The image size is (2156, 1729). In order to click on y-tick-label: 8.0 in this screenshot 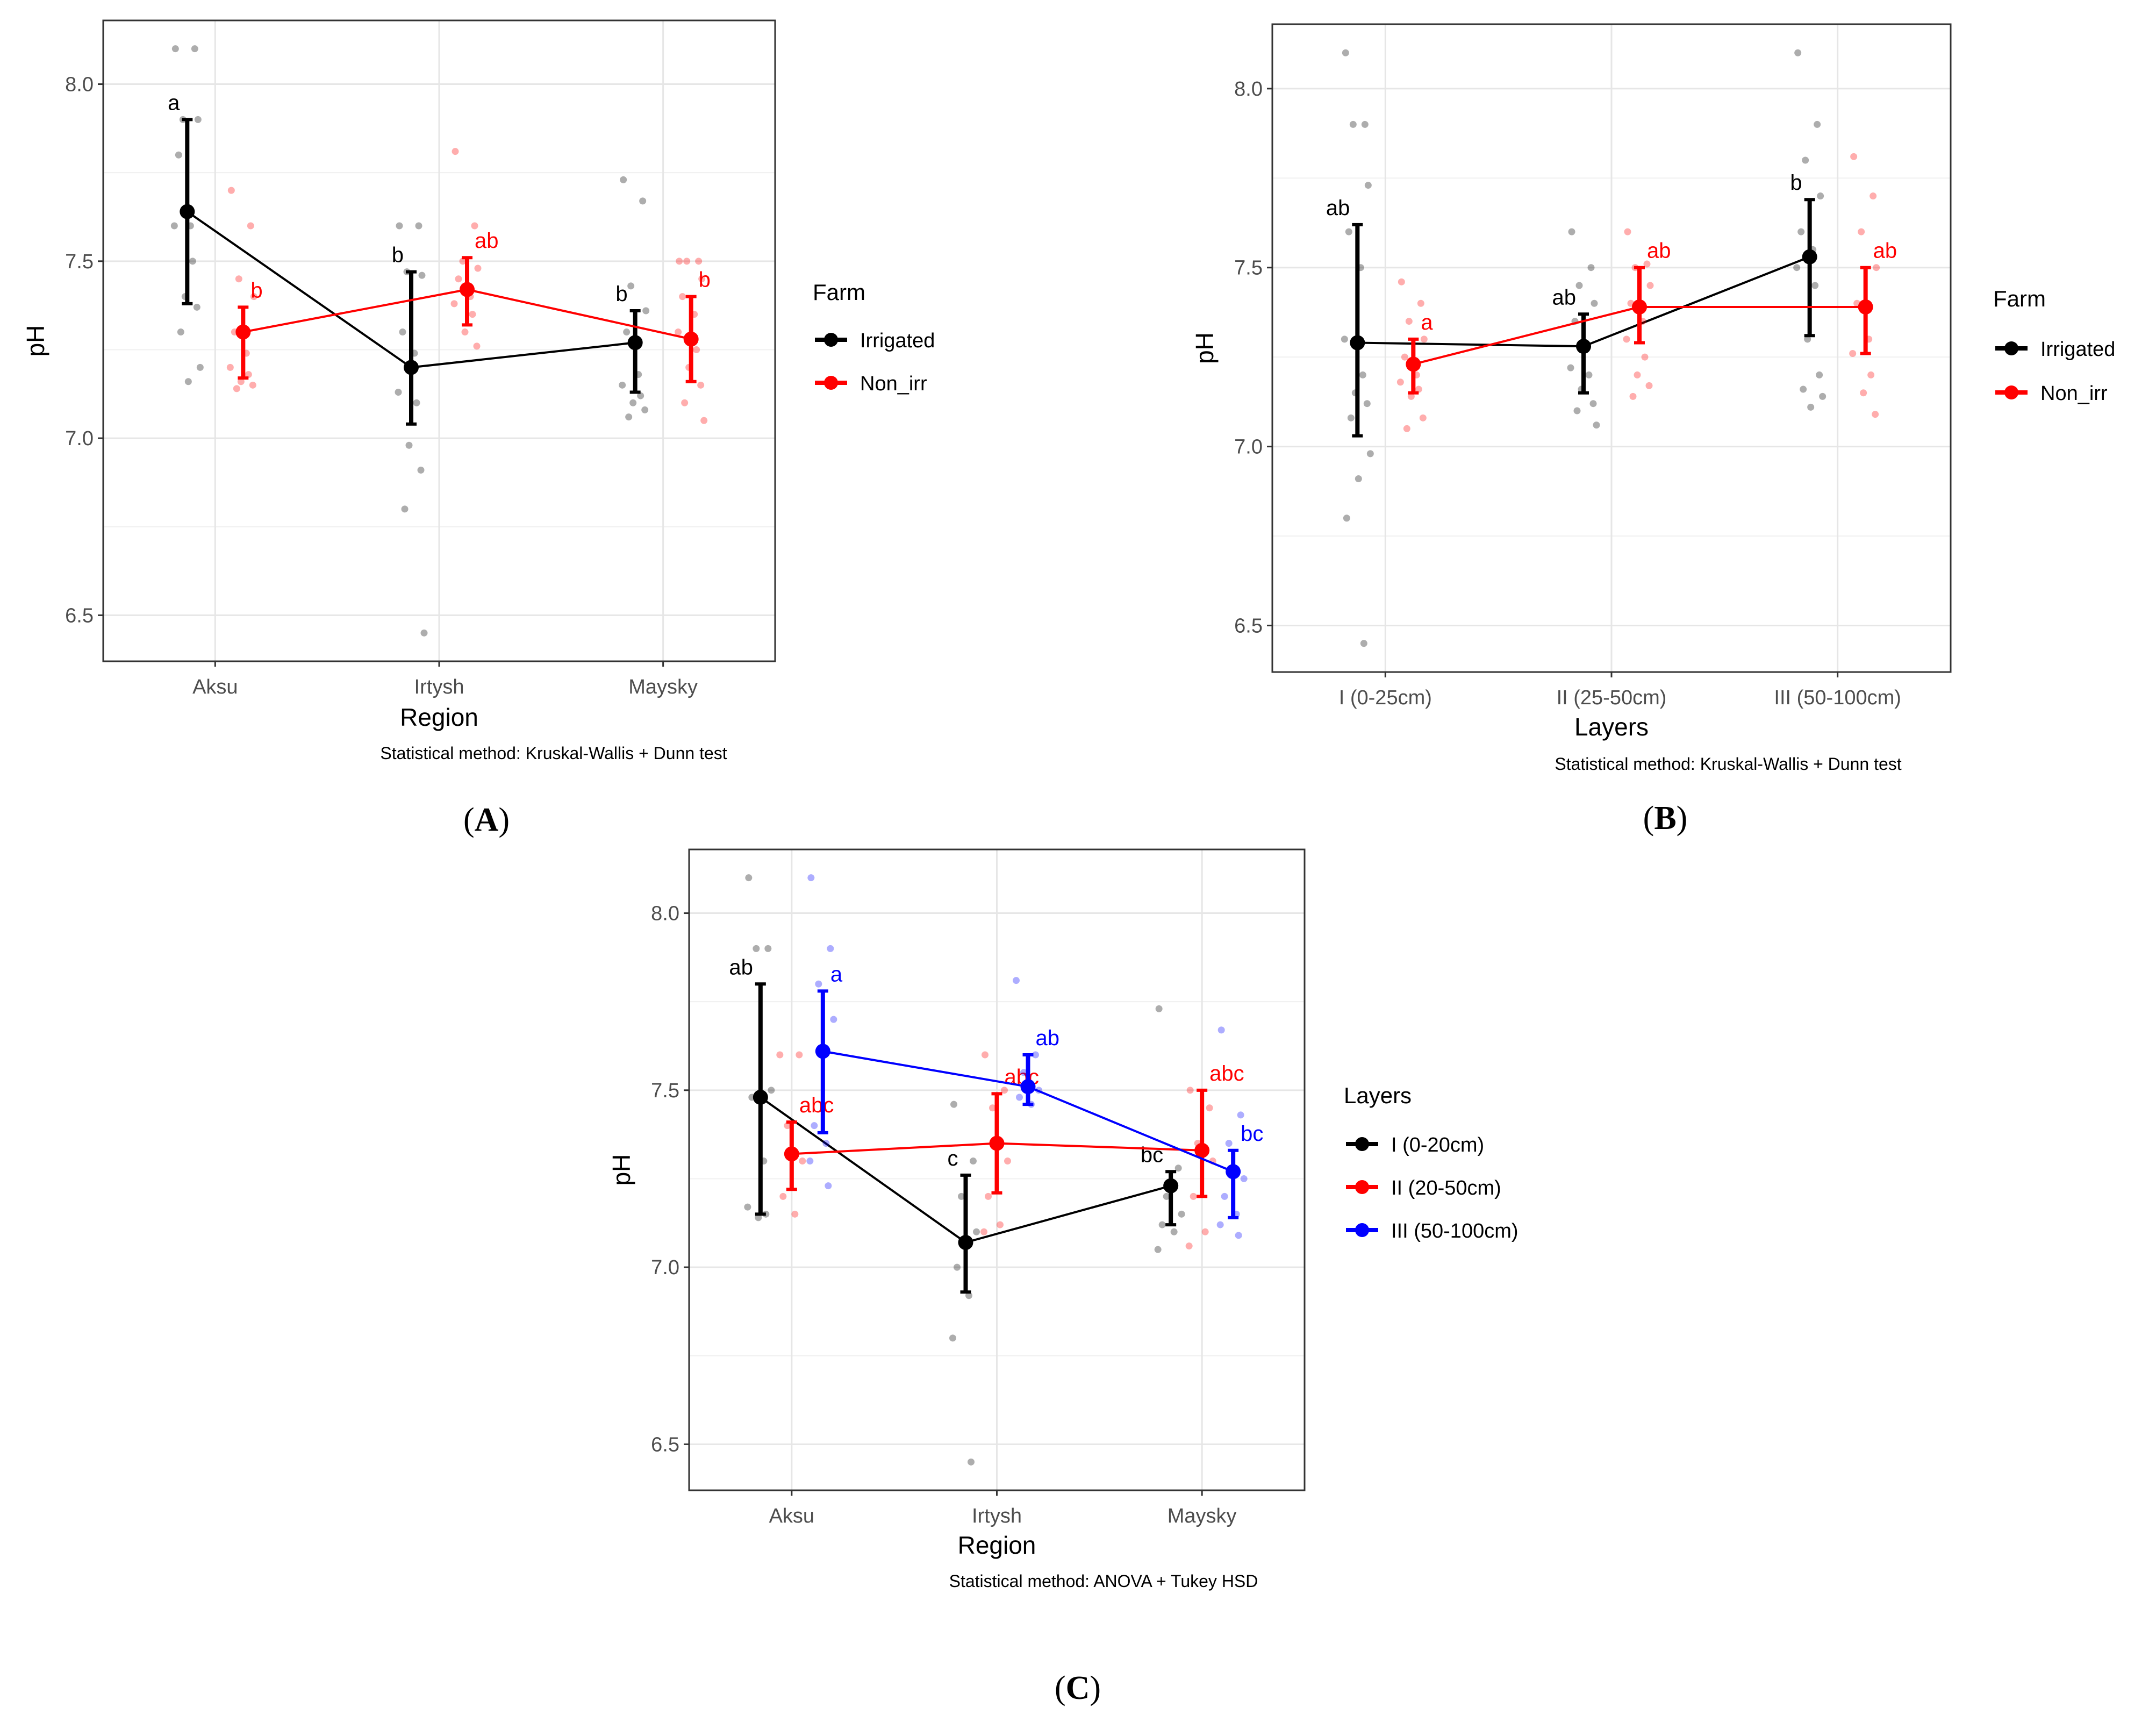, I will do `click(79, 85)`.